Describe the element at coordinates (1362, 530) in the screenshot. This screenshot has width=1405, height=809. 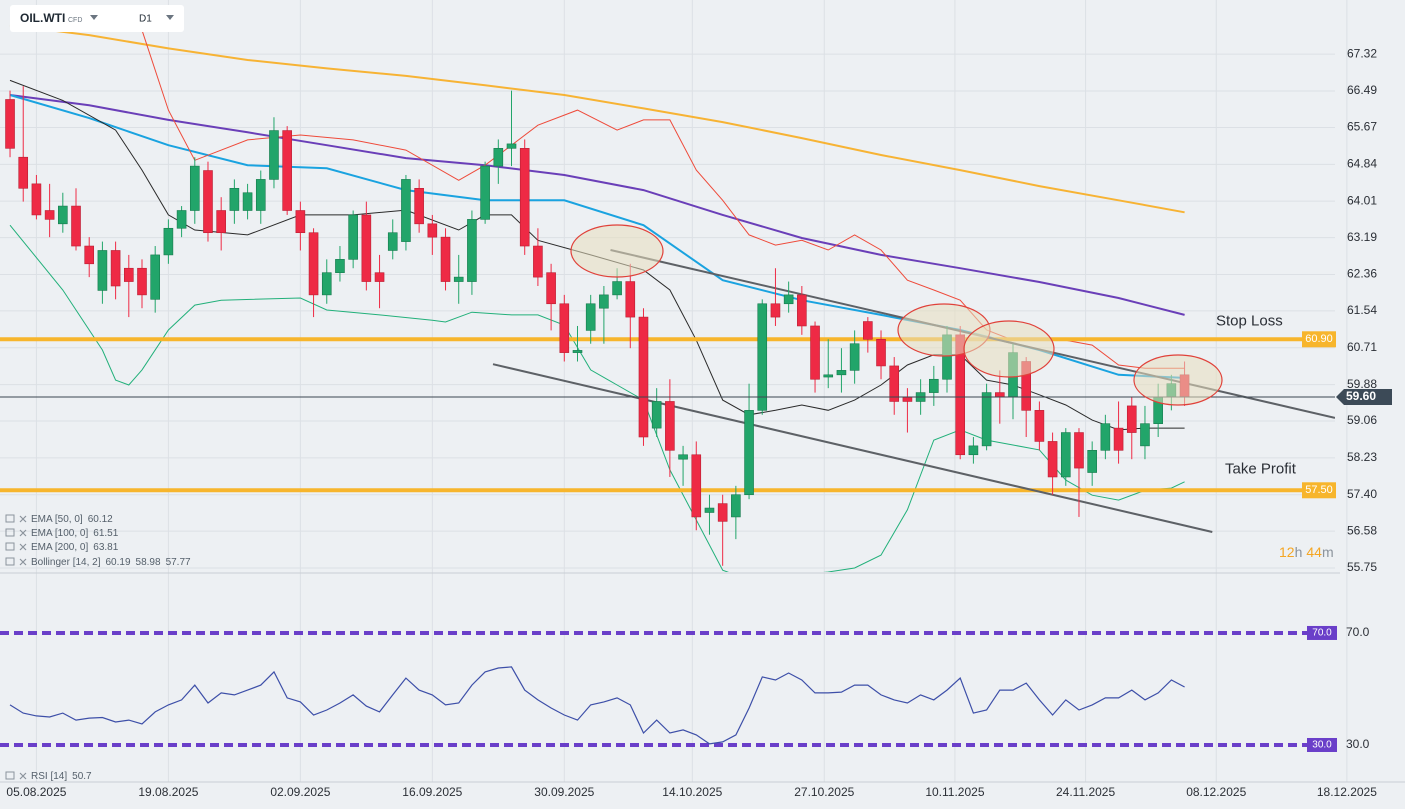
I see `y-tick-label: 56.58` at that location.